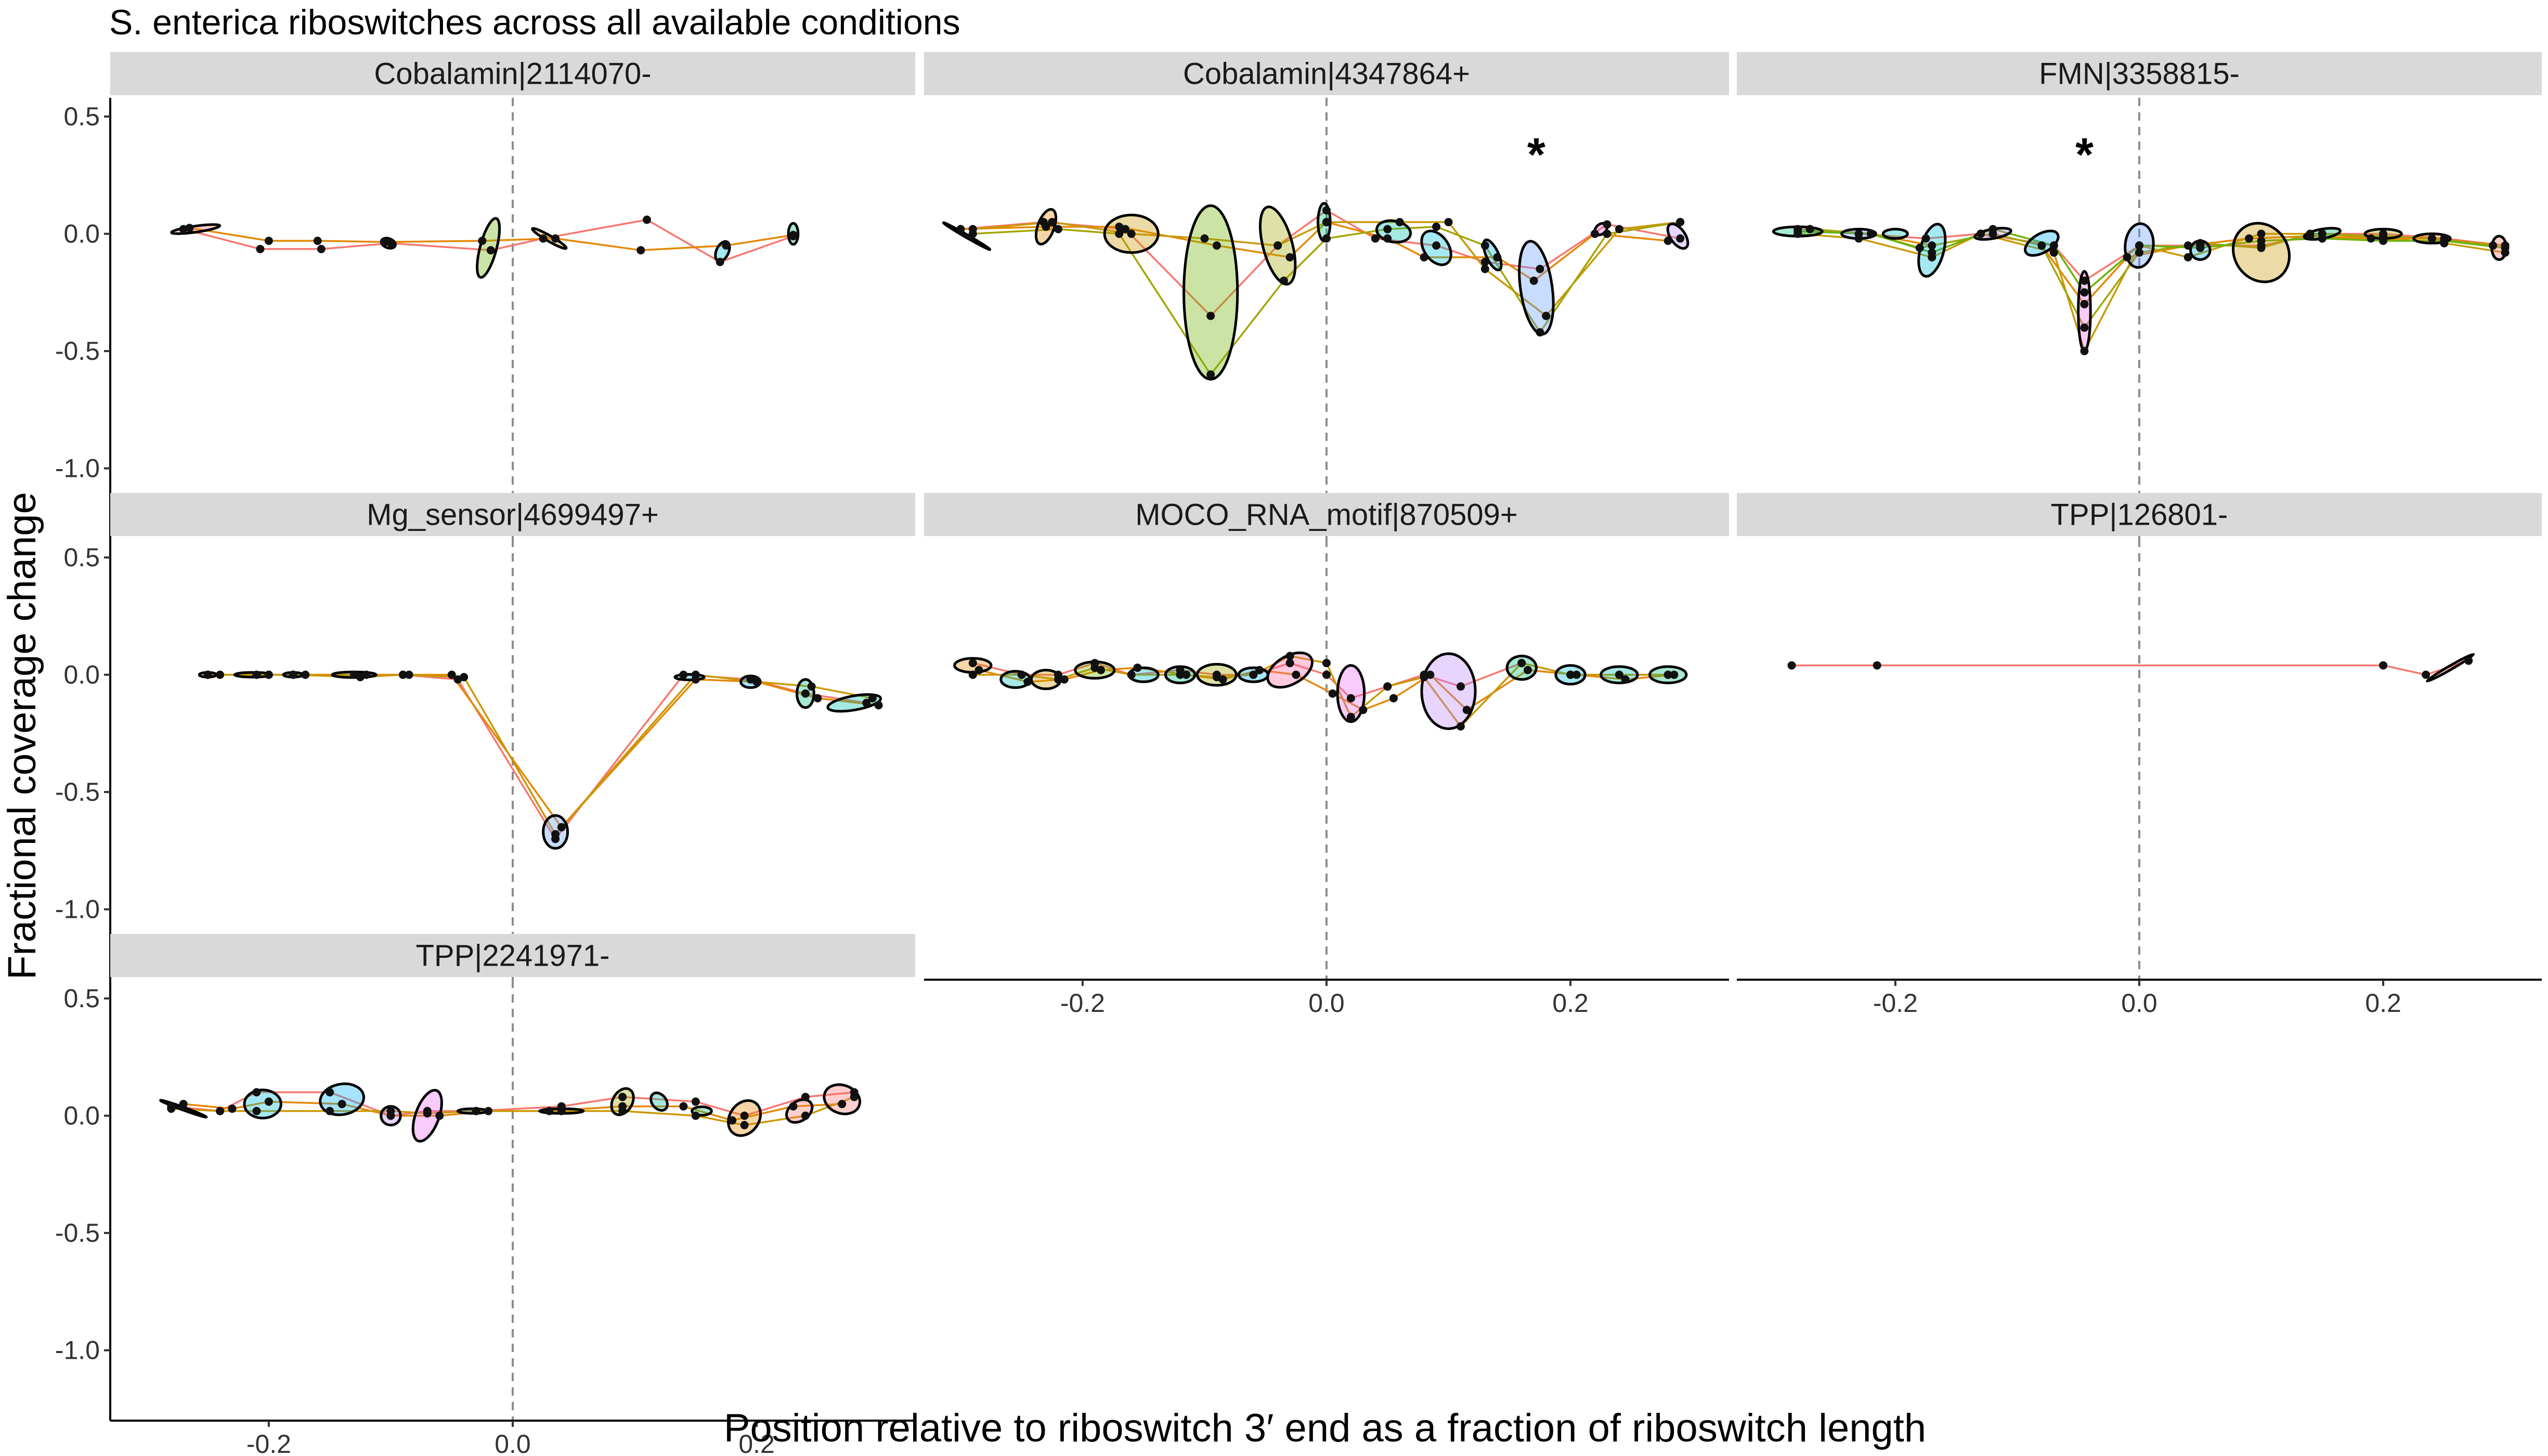 This screenshot has width=2548, height=1456. I want to click on y-tick-label: 0.5, so click(81, 999).